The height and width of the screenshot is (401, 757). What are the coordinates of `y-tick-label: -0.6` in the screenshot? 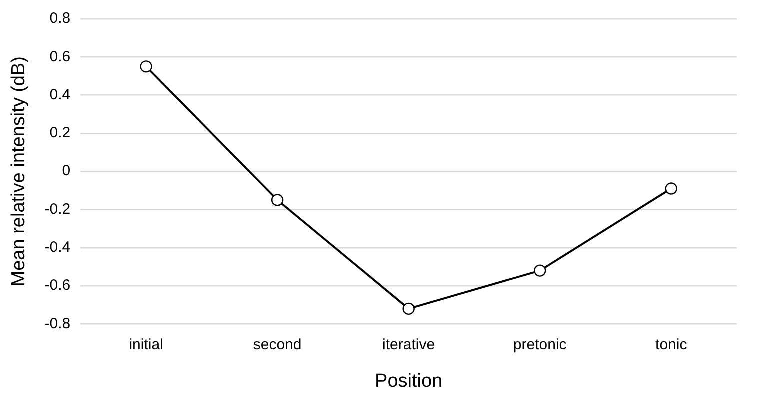 It's located at (57, 285).